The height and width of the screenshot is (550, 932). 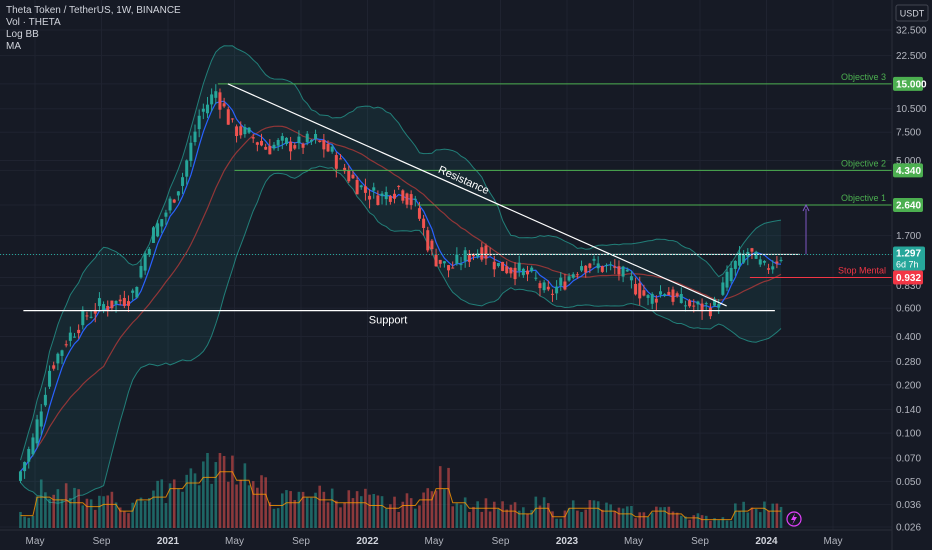 What do you see at coordinates (367, 541) in the screenshot?
I see `time-tick-label: 2022` at bounding box center [367, 541].